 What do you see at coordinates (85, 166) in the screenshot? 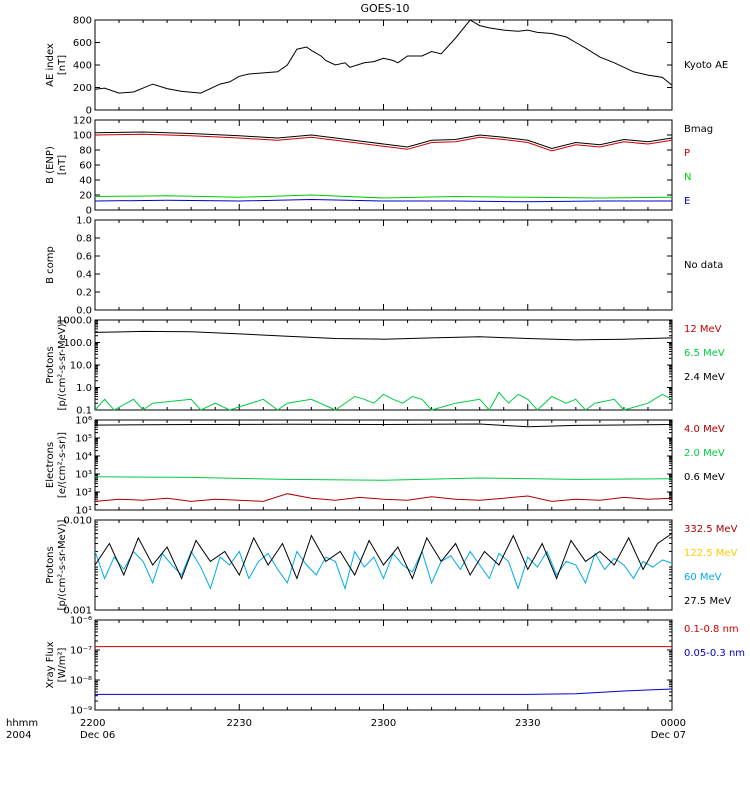
I see `ytick-label: 60` at bounding box center [85, 166].